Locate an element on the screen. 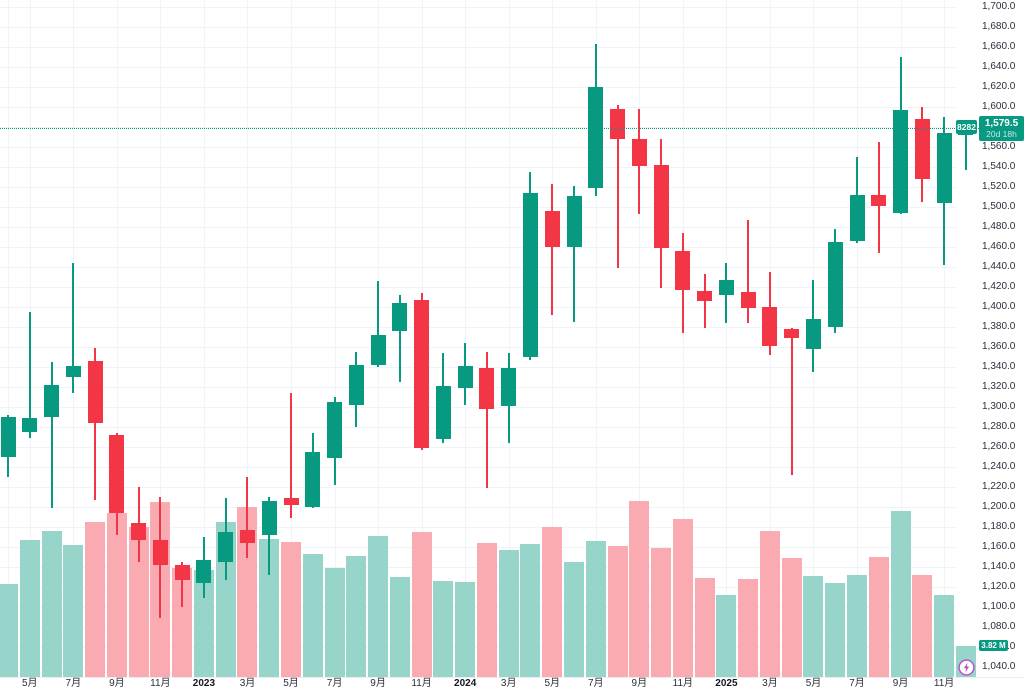 This screenshot has width=1024, height=699. lightning-icon is located at coordinates (966, 667).